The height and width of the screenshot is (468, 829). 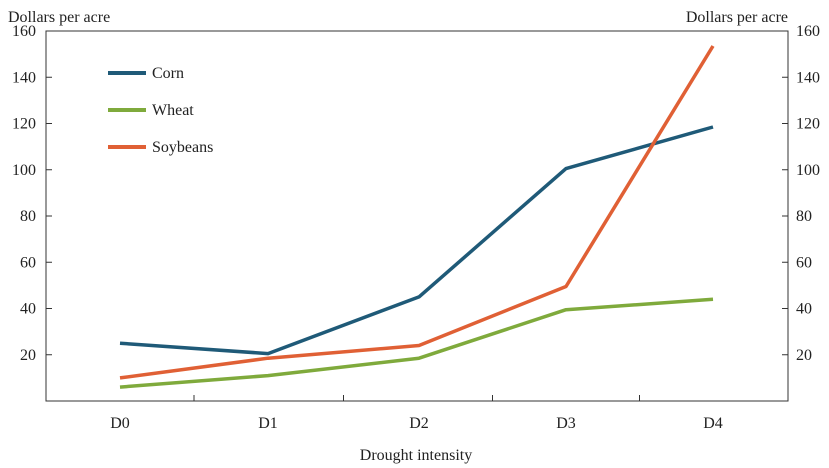 What do you see at coordinates (268, 423) in the screenshot?
I see `x-tick-label: D1` at bounding box center [268, 423].